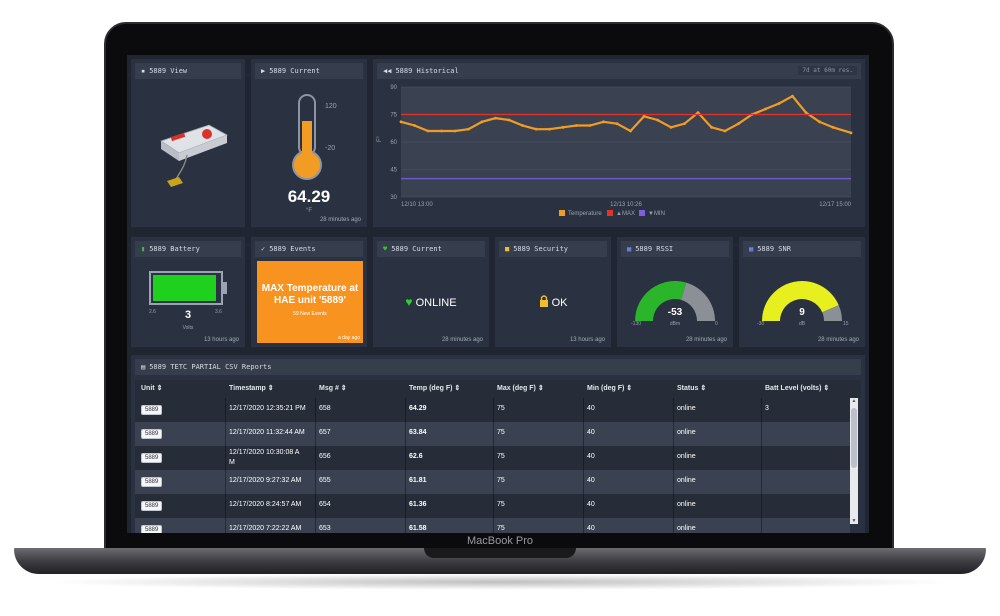  I want to click on battery-fill, so click(184, 288).